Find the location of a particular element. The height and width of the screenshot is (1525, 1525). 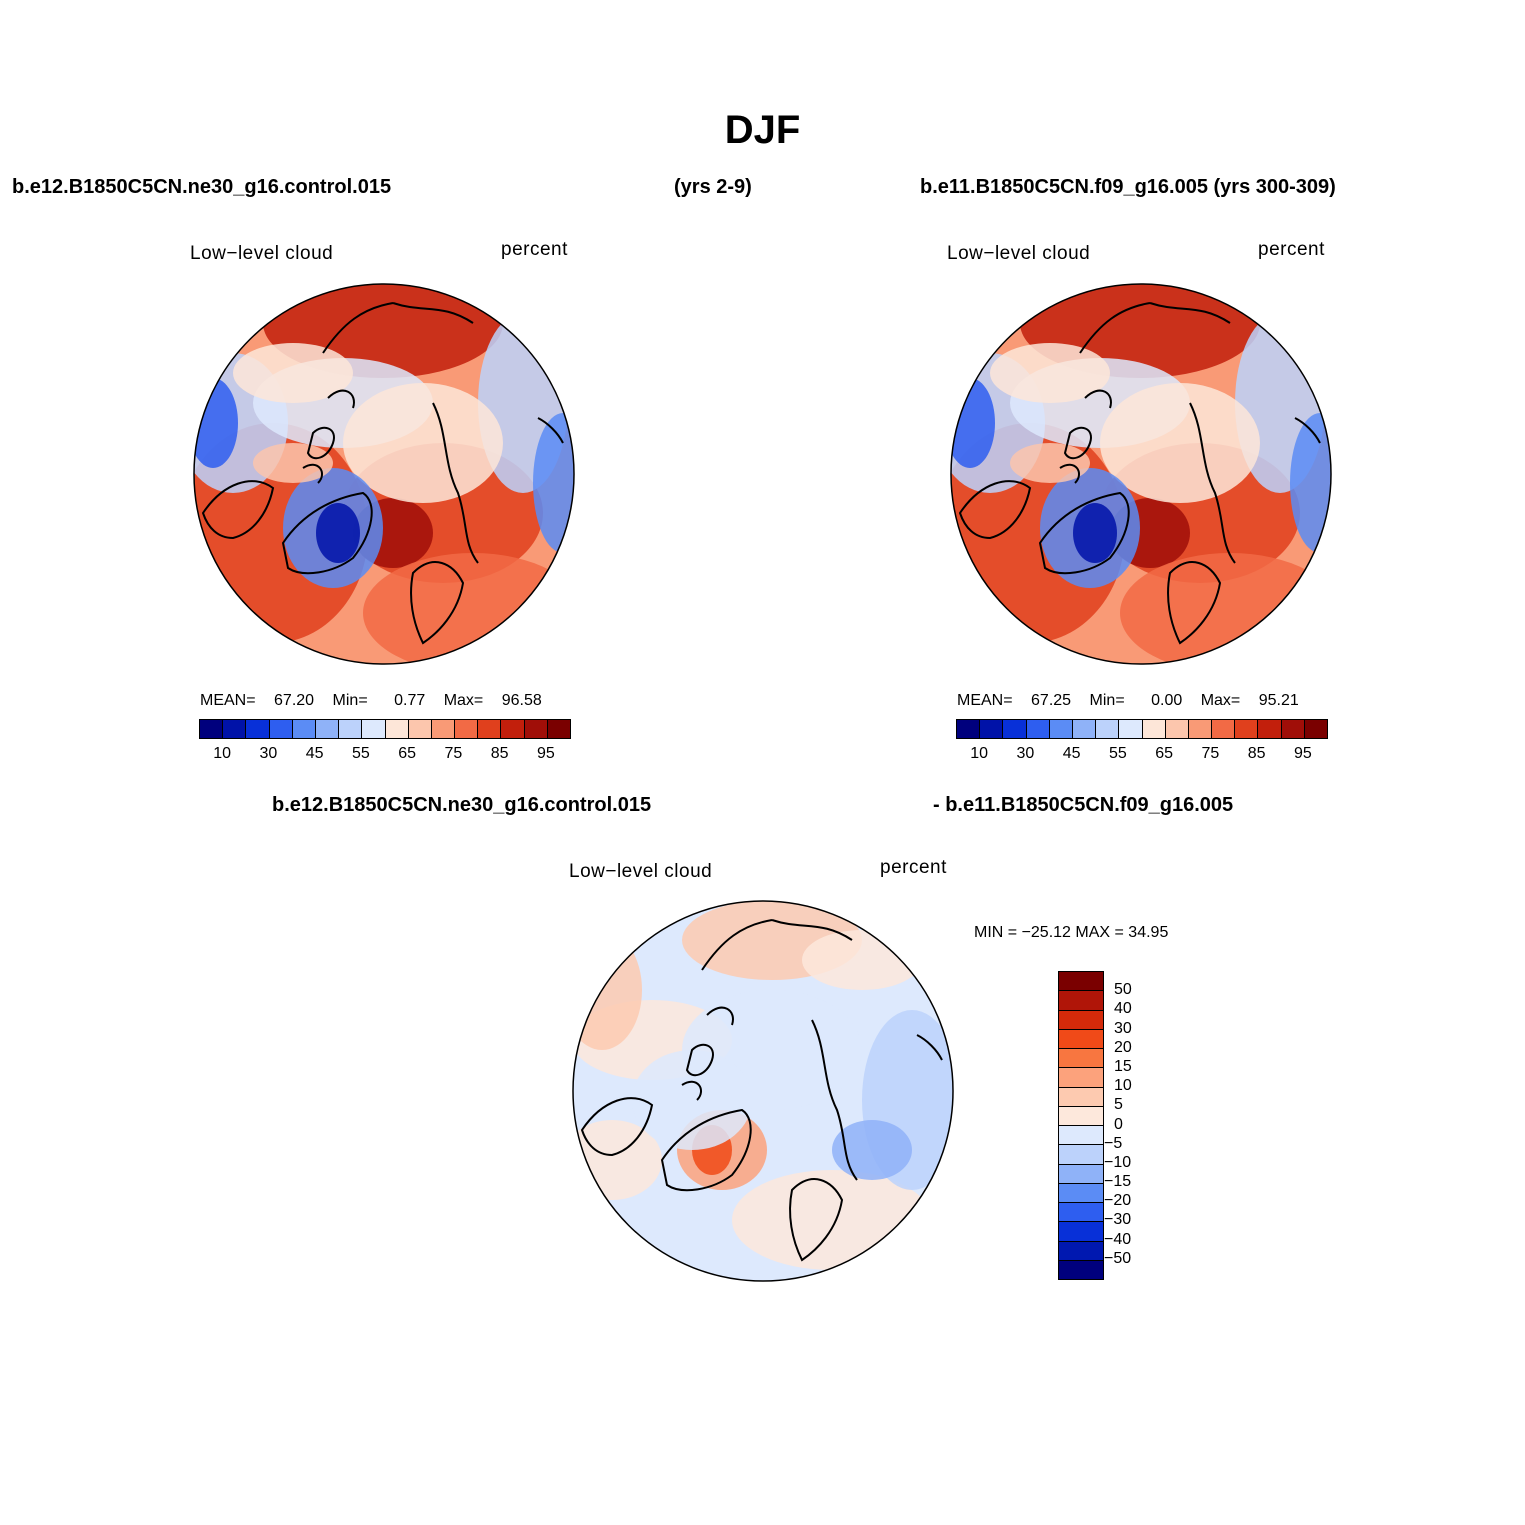

colorbar-tick-label: 65 is located at coordinates (407, 753).